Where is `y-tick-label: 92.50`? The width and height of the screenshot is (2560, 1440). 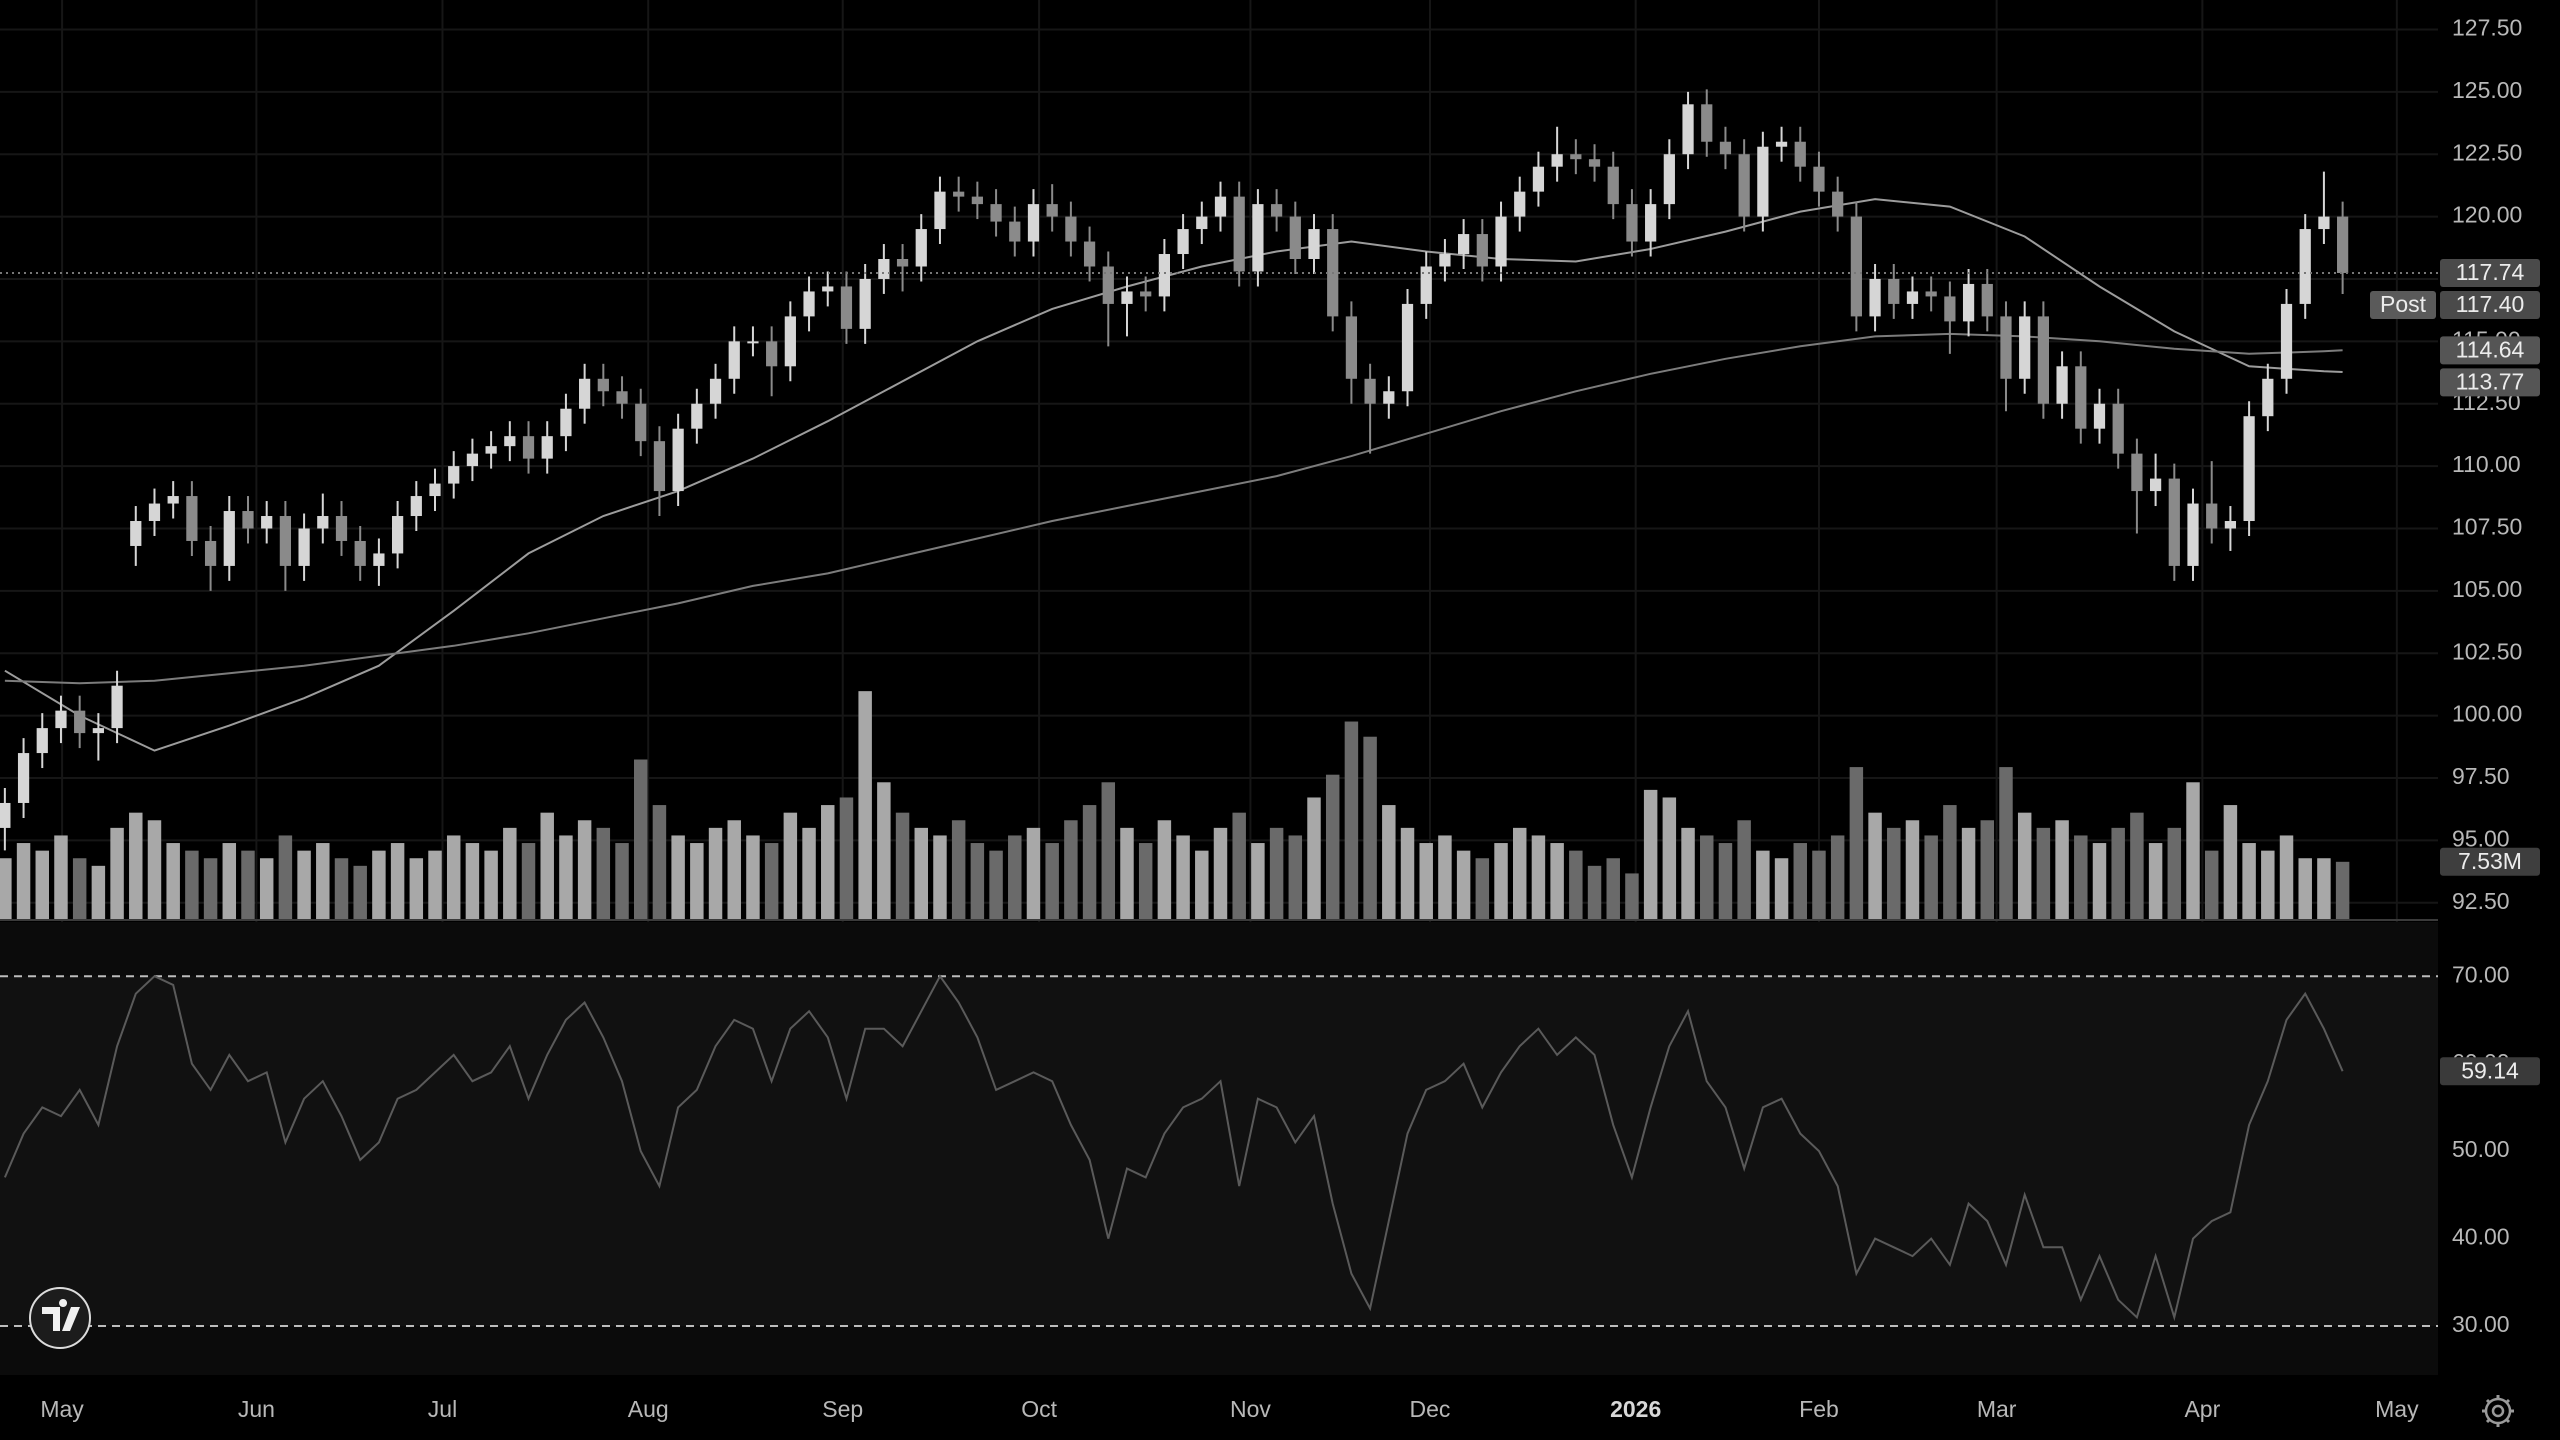 y-tick-label: 92.50 is located at coordinates (2481, 901).